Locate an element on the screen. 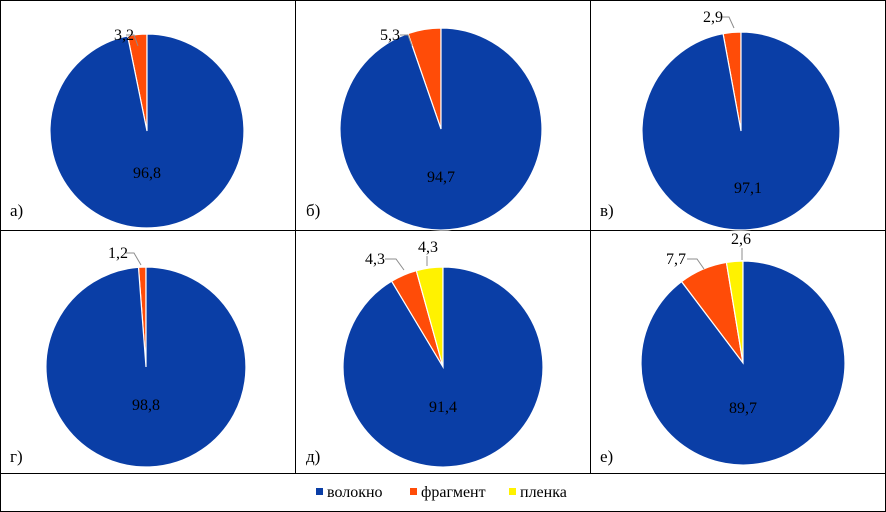  value-label-волокно: 97,1 is located at coordinates (748, 188).